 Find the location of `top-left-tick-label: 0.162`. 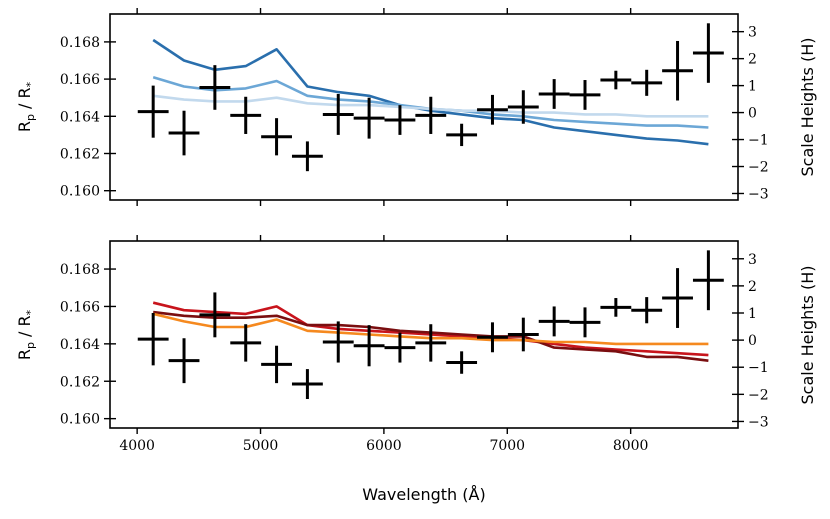

top-left-tick-label: 0.162 is located at coordinates (80, 155).